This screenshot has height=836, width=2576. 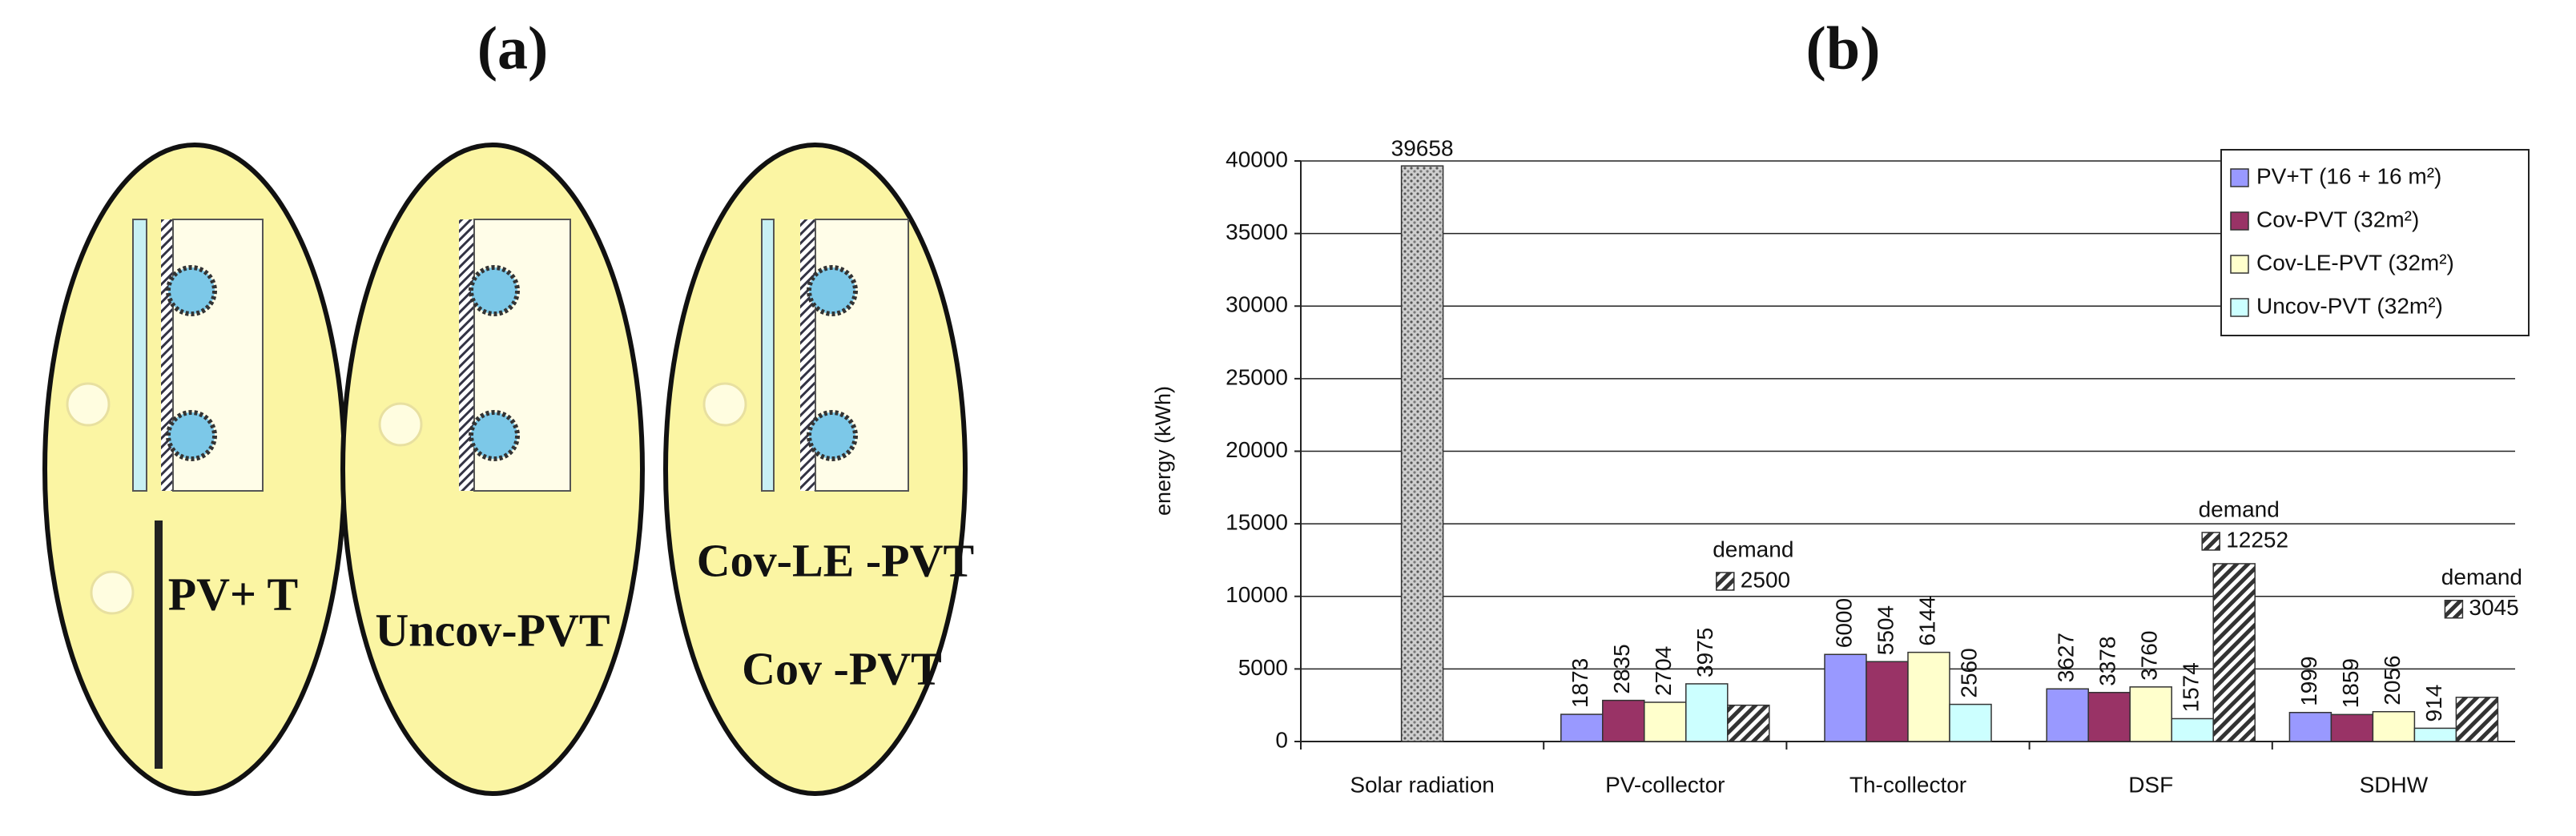 What do you see at coordinates (1664, 671) in the screenshot?
I see `value-label: 2704` at bounding box center [1664, 671].